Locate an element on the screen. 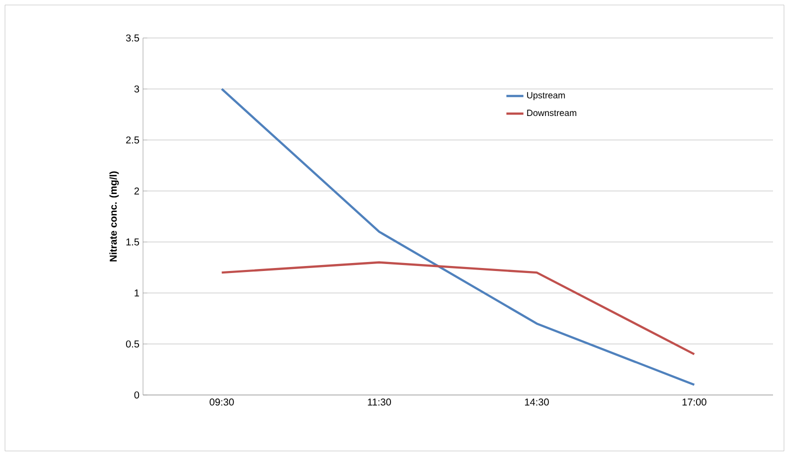 This screenshot has height=456, width=789. x-tick-label: 17:00 is located at coordinates (694, 402).